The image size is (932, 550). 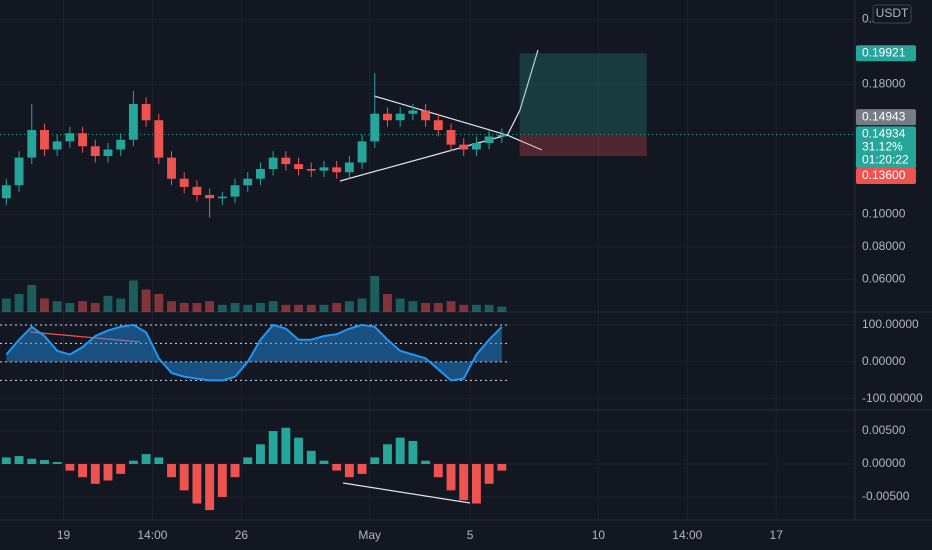 I want to click on x-tick-label: 5, so click(x=470, y=535).